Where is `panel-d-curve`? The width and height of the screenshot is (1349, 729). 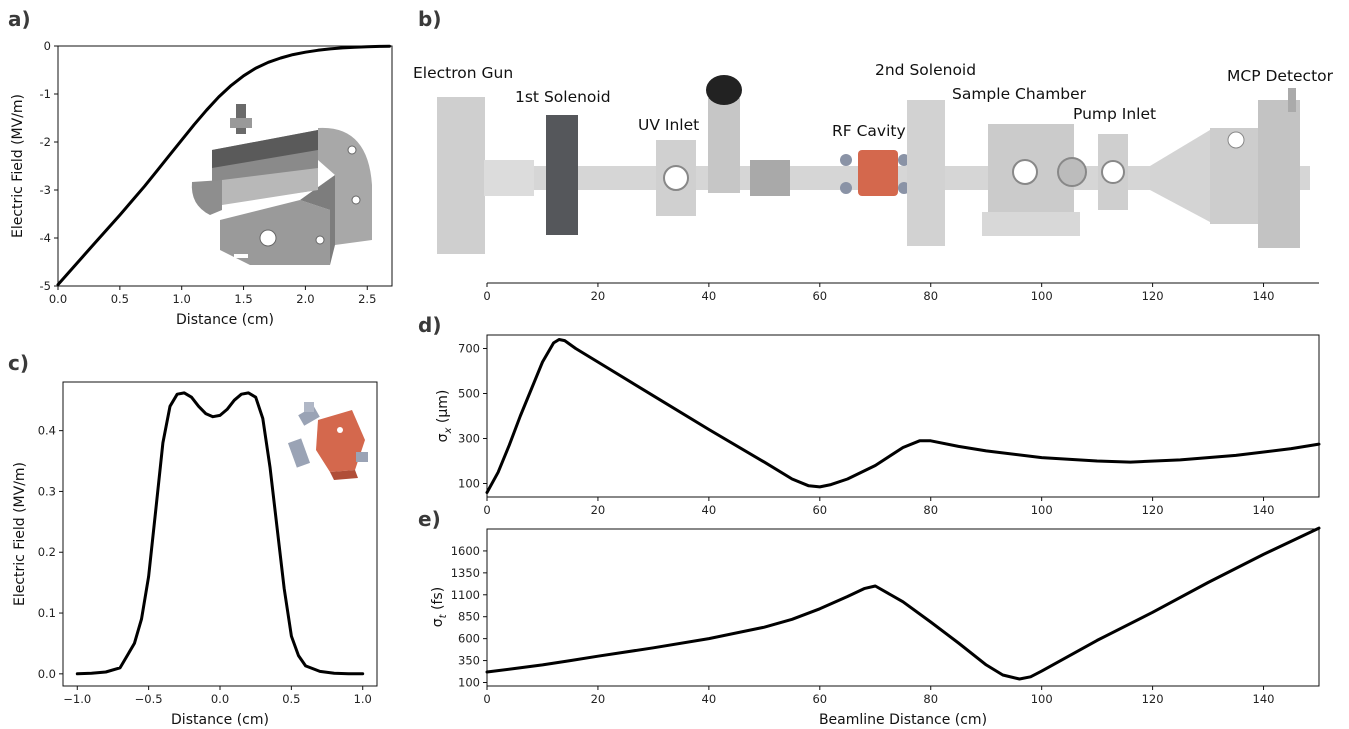 panel-d-curve is located at coordinates (903, 416).